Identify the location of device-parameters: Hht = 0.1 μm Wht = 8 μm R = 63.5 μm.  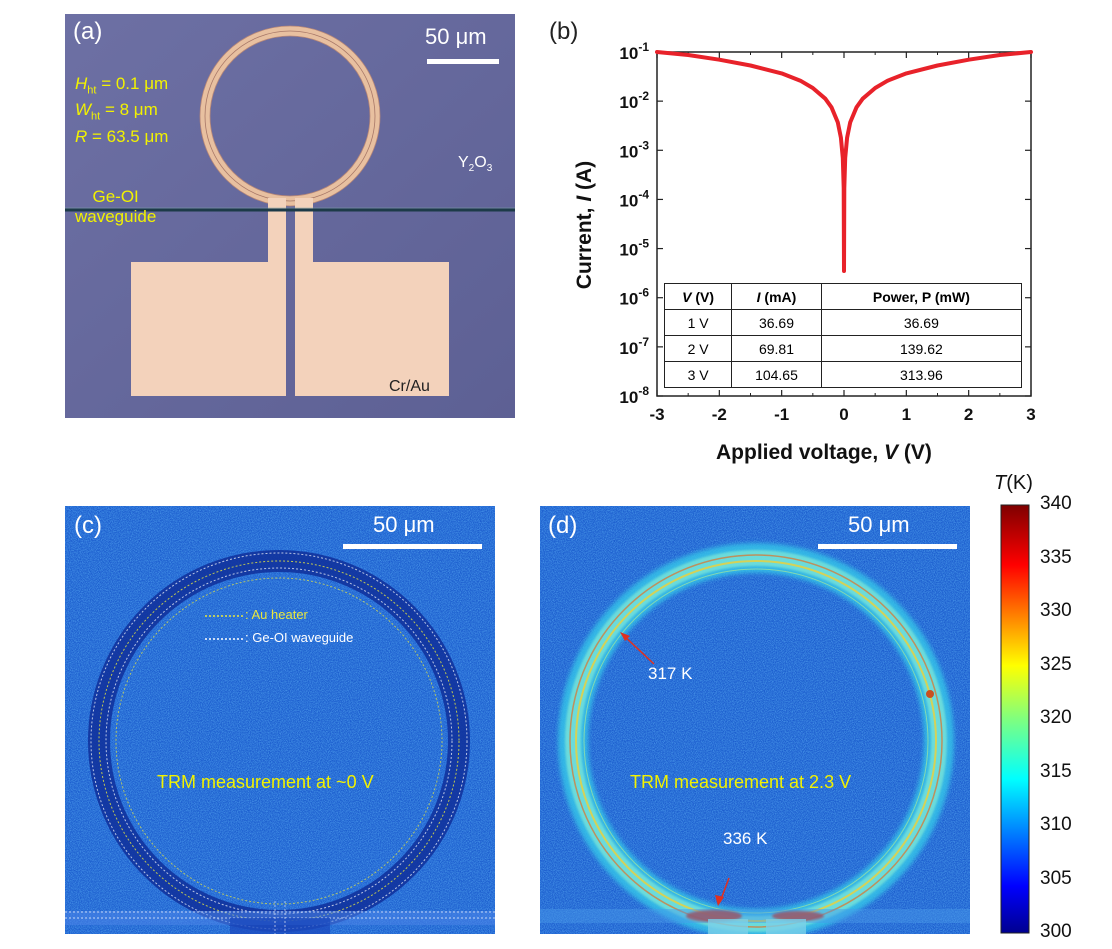
(121, 110).